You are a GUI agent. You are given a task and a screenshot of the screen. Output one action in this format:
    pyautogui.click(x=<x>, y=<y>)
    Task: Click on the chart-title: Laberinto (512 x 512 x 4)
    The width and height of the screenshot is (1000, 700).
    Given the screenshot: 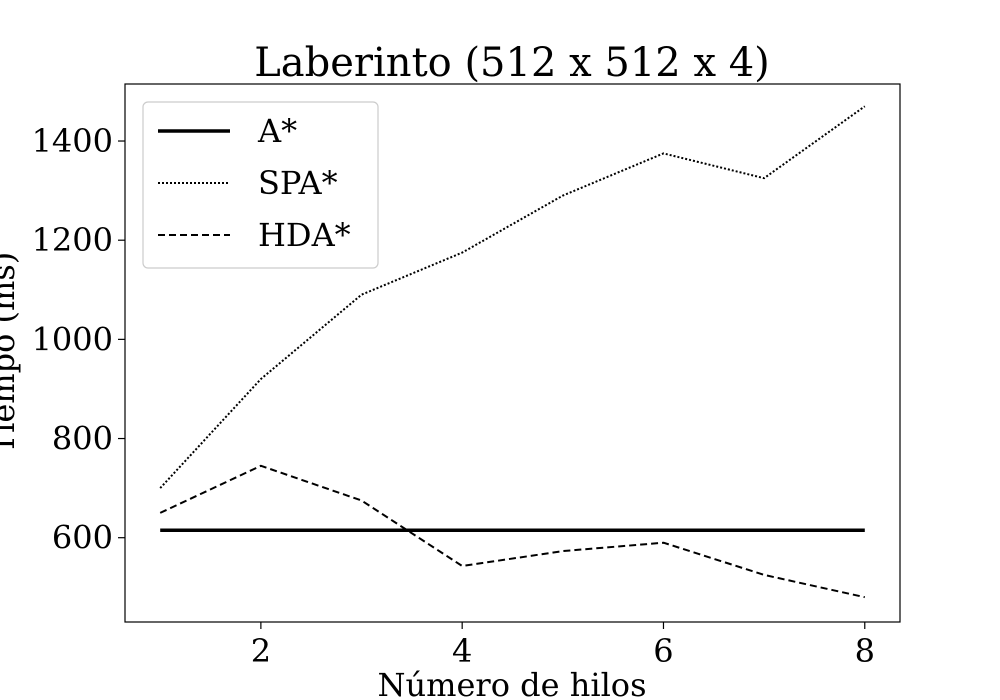 What is the action you would take?
    pyautogui.click(x=512, y=63)
    